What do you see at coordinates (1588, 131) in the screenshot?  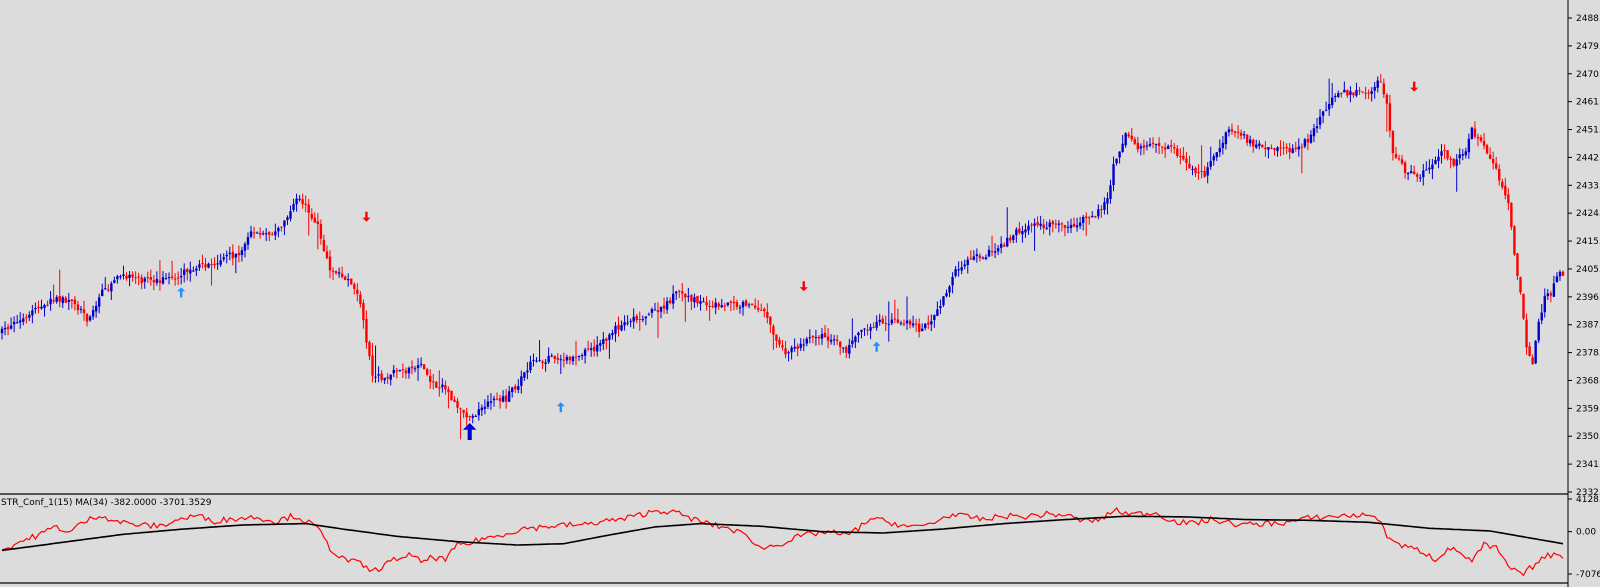 I see `price-axis-label: 2451.8` at bounding box center [1588, 131].